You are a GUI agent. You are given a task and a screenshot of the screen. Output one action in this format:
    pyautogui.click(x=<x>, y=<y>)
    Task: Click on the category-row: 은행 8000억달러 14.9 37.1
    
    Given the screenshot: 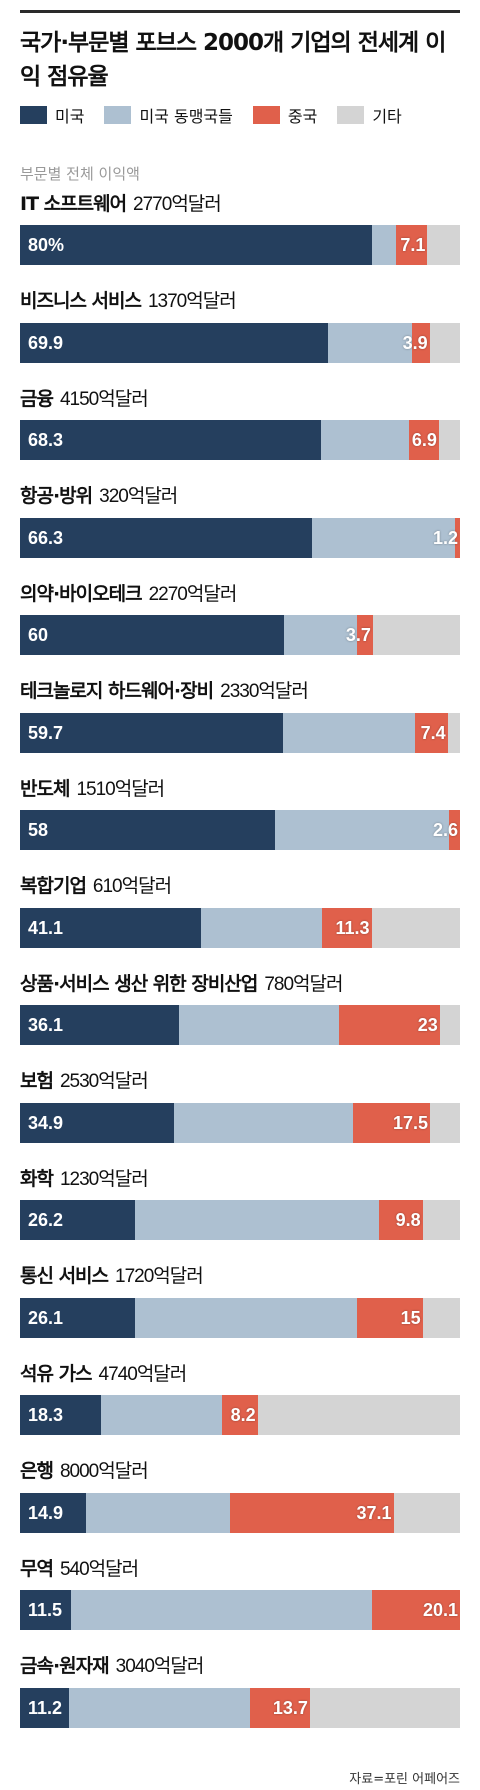 What is the action you would take?
    pyautogui.click(x=240, y=1494)
    